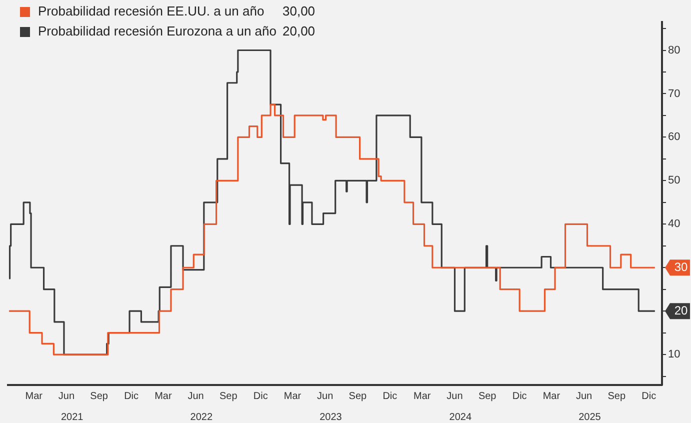 This screenshot has height=423, width=691. Describe the element at coordinates (201, 417) in the screenshot. I see `x2-tick-label: 2022` at that location.